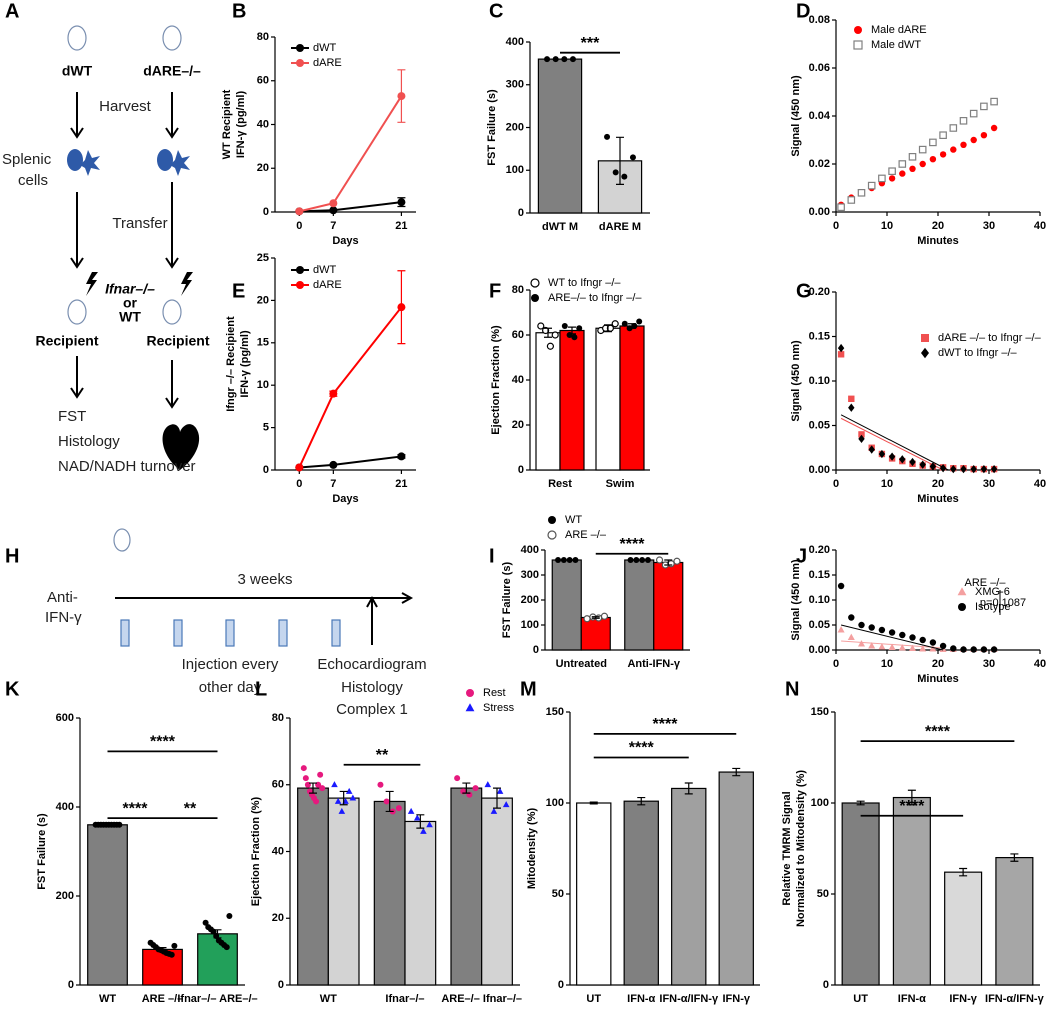 The image size is (1050, 1014). What do you see at coordinates (130, 289) in the screenshot?
I see `diagram-text: Ifnar–/–` at bounding box center [130, 289].